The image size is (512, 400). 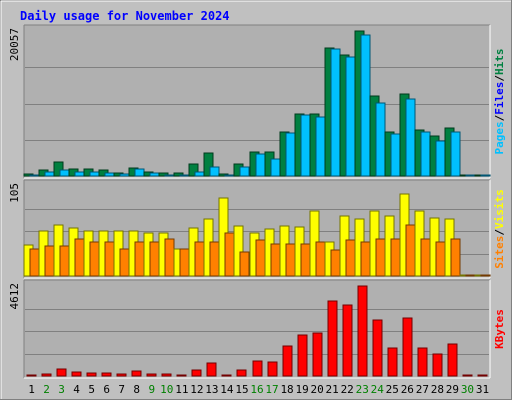 What do you see at coordinates (499, 98) in the screenshot?
I see `series-label-files: Files` at bounding box center [499, 98].